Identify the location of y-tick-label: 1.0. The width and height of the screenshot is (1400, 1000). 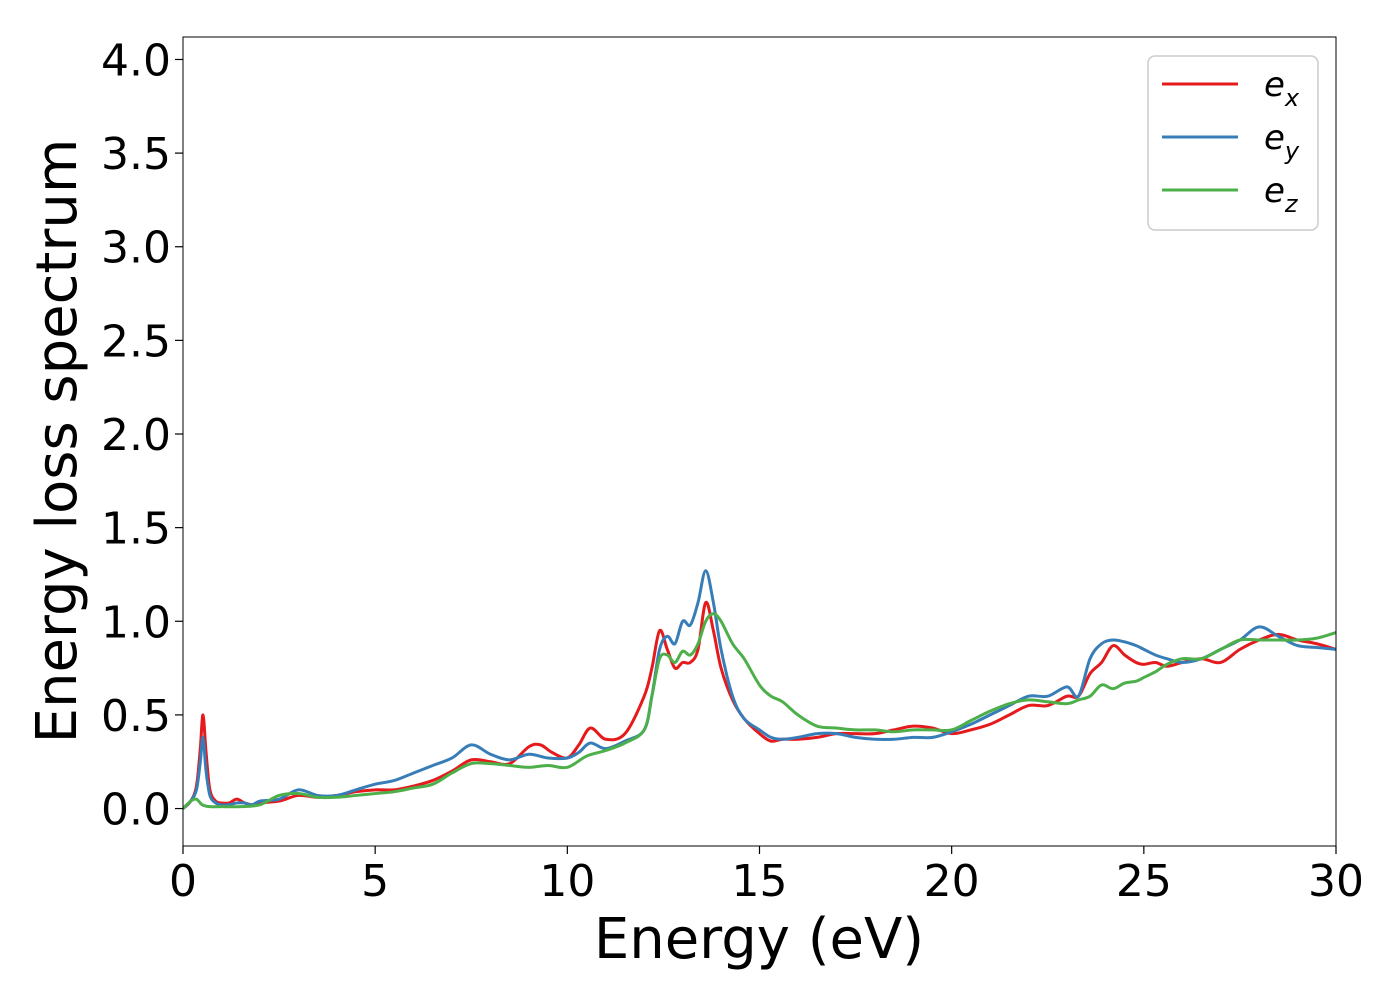
(136, 622).